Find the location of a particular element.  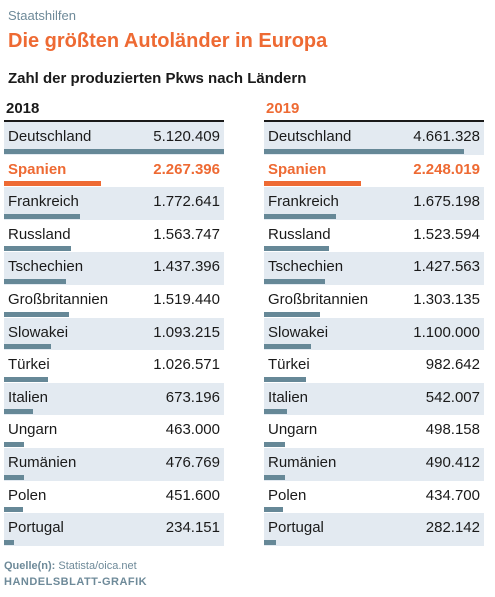

country-label: Frankreich is located at coordinates (43, 202).